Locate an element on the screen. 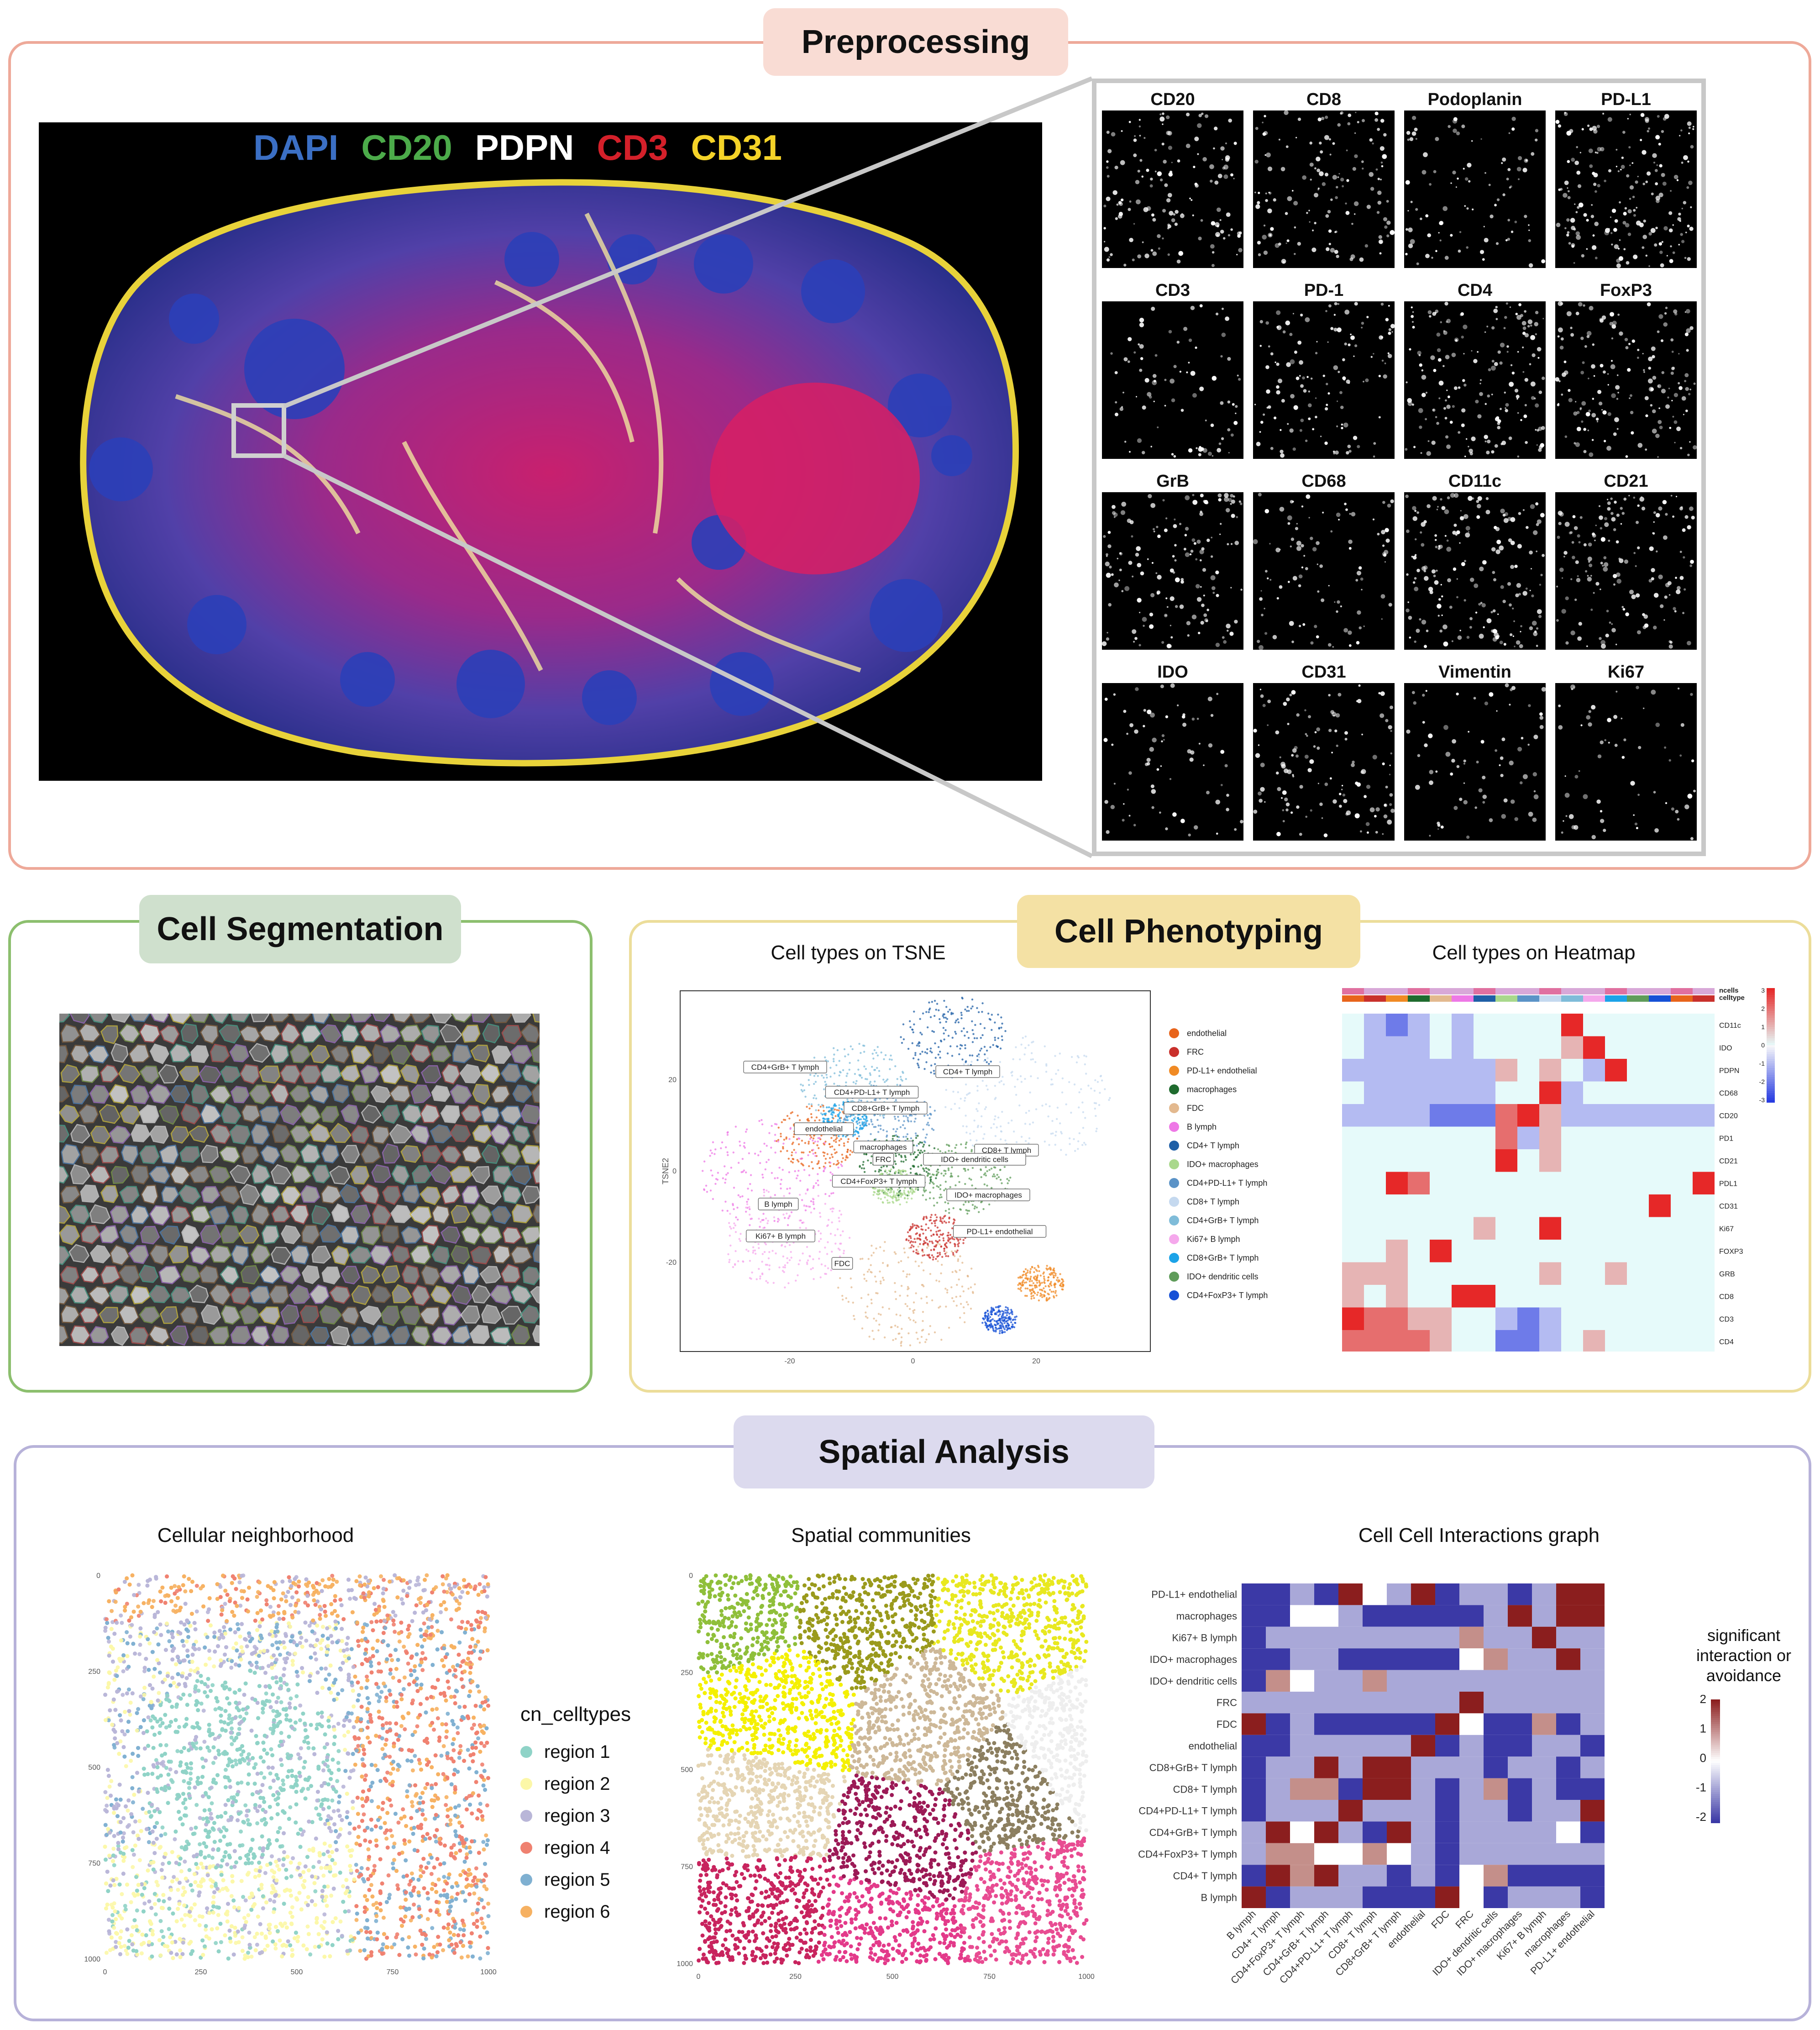 The width and height of the screenshot is (1820, 2030). tsne-x-tick: 20 is located at coordinates (1036, 1361).